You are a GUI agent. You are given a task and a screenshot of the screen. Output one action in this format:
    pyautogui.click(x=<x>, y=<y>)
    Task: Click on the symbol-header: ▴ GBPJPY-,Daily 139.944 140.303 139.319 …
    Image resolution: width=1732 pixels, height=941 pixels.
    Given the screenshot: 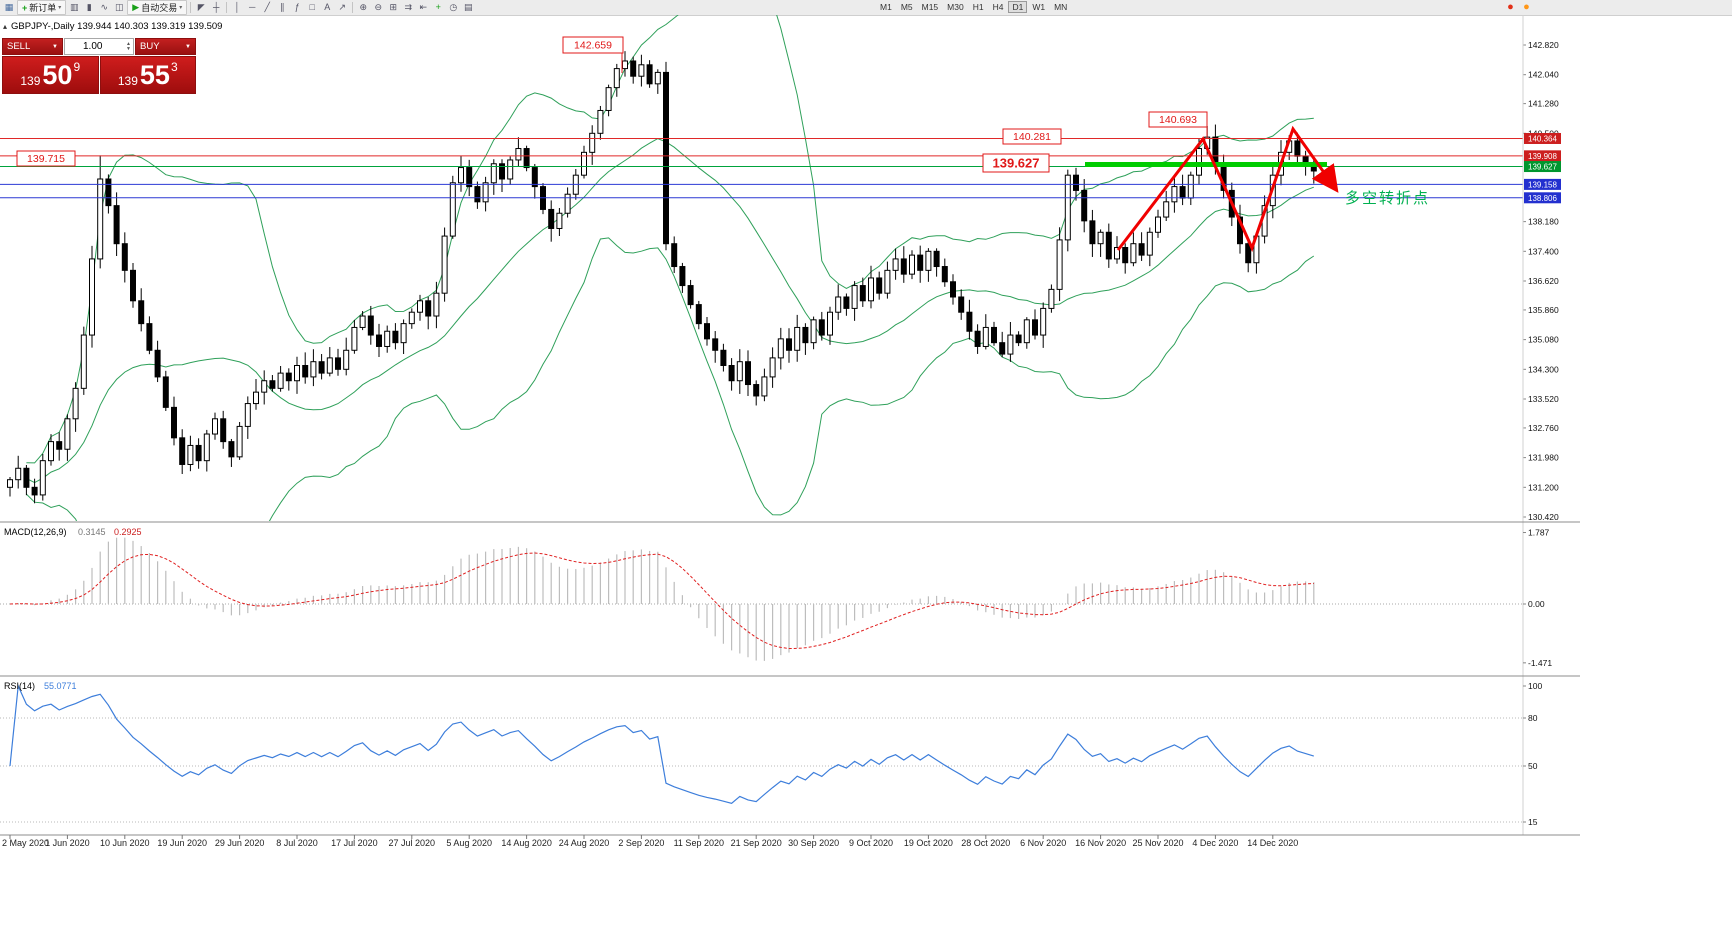 What is the action you would take?
    pyautogui.click(x=112, y=26)
    